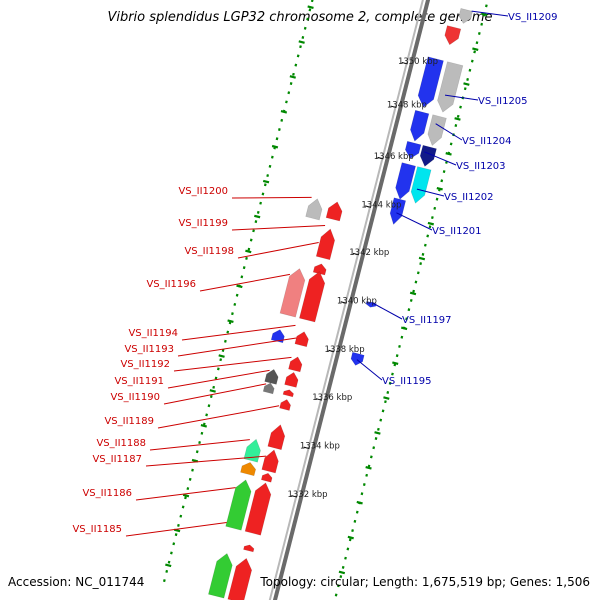 The width and height of the screenshot is (600, 600). What do you see at coordinates (357, 301) in the screenshot?
I see `kbp-tick-label: 1340 kbp` at bounding box center [357, 301].